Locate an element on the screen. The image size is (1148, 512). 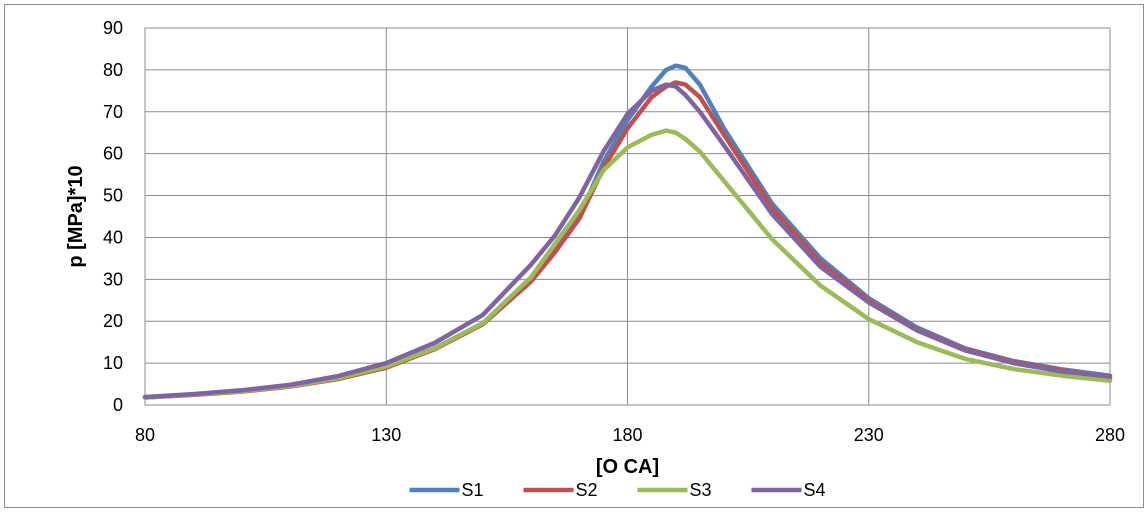
y-axis-ticks: 0 10 20 30 40 50 60 70 80 90 is located at coordinates (113, 216).